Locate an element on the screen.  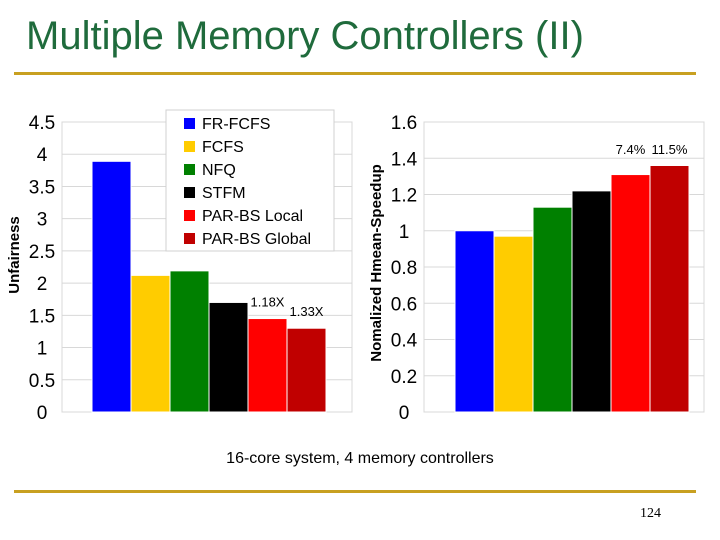
legend-label-fr-fcfs: FR-FCFS is located at coordinates (236, 124).